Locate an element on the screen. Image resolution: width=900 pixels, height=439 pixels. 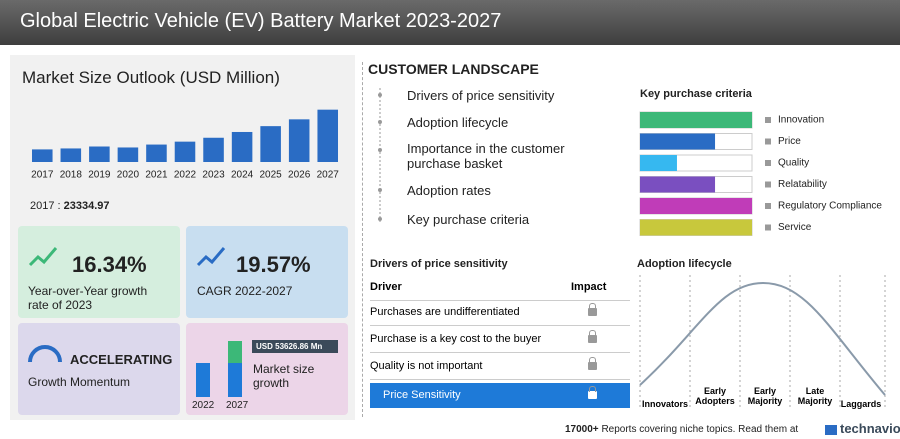
mini-bars is located at coordinates (219, 369).